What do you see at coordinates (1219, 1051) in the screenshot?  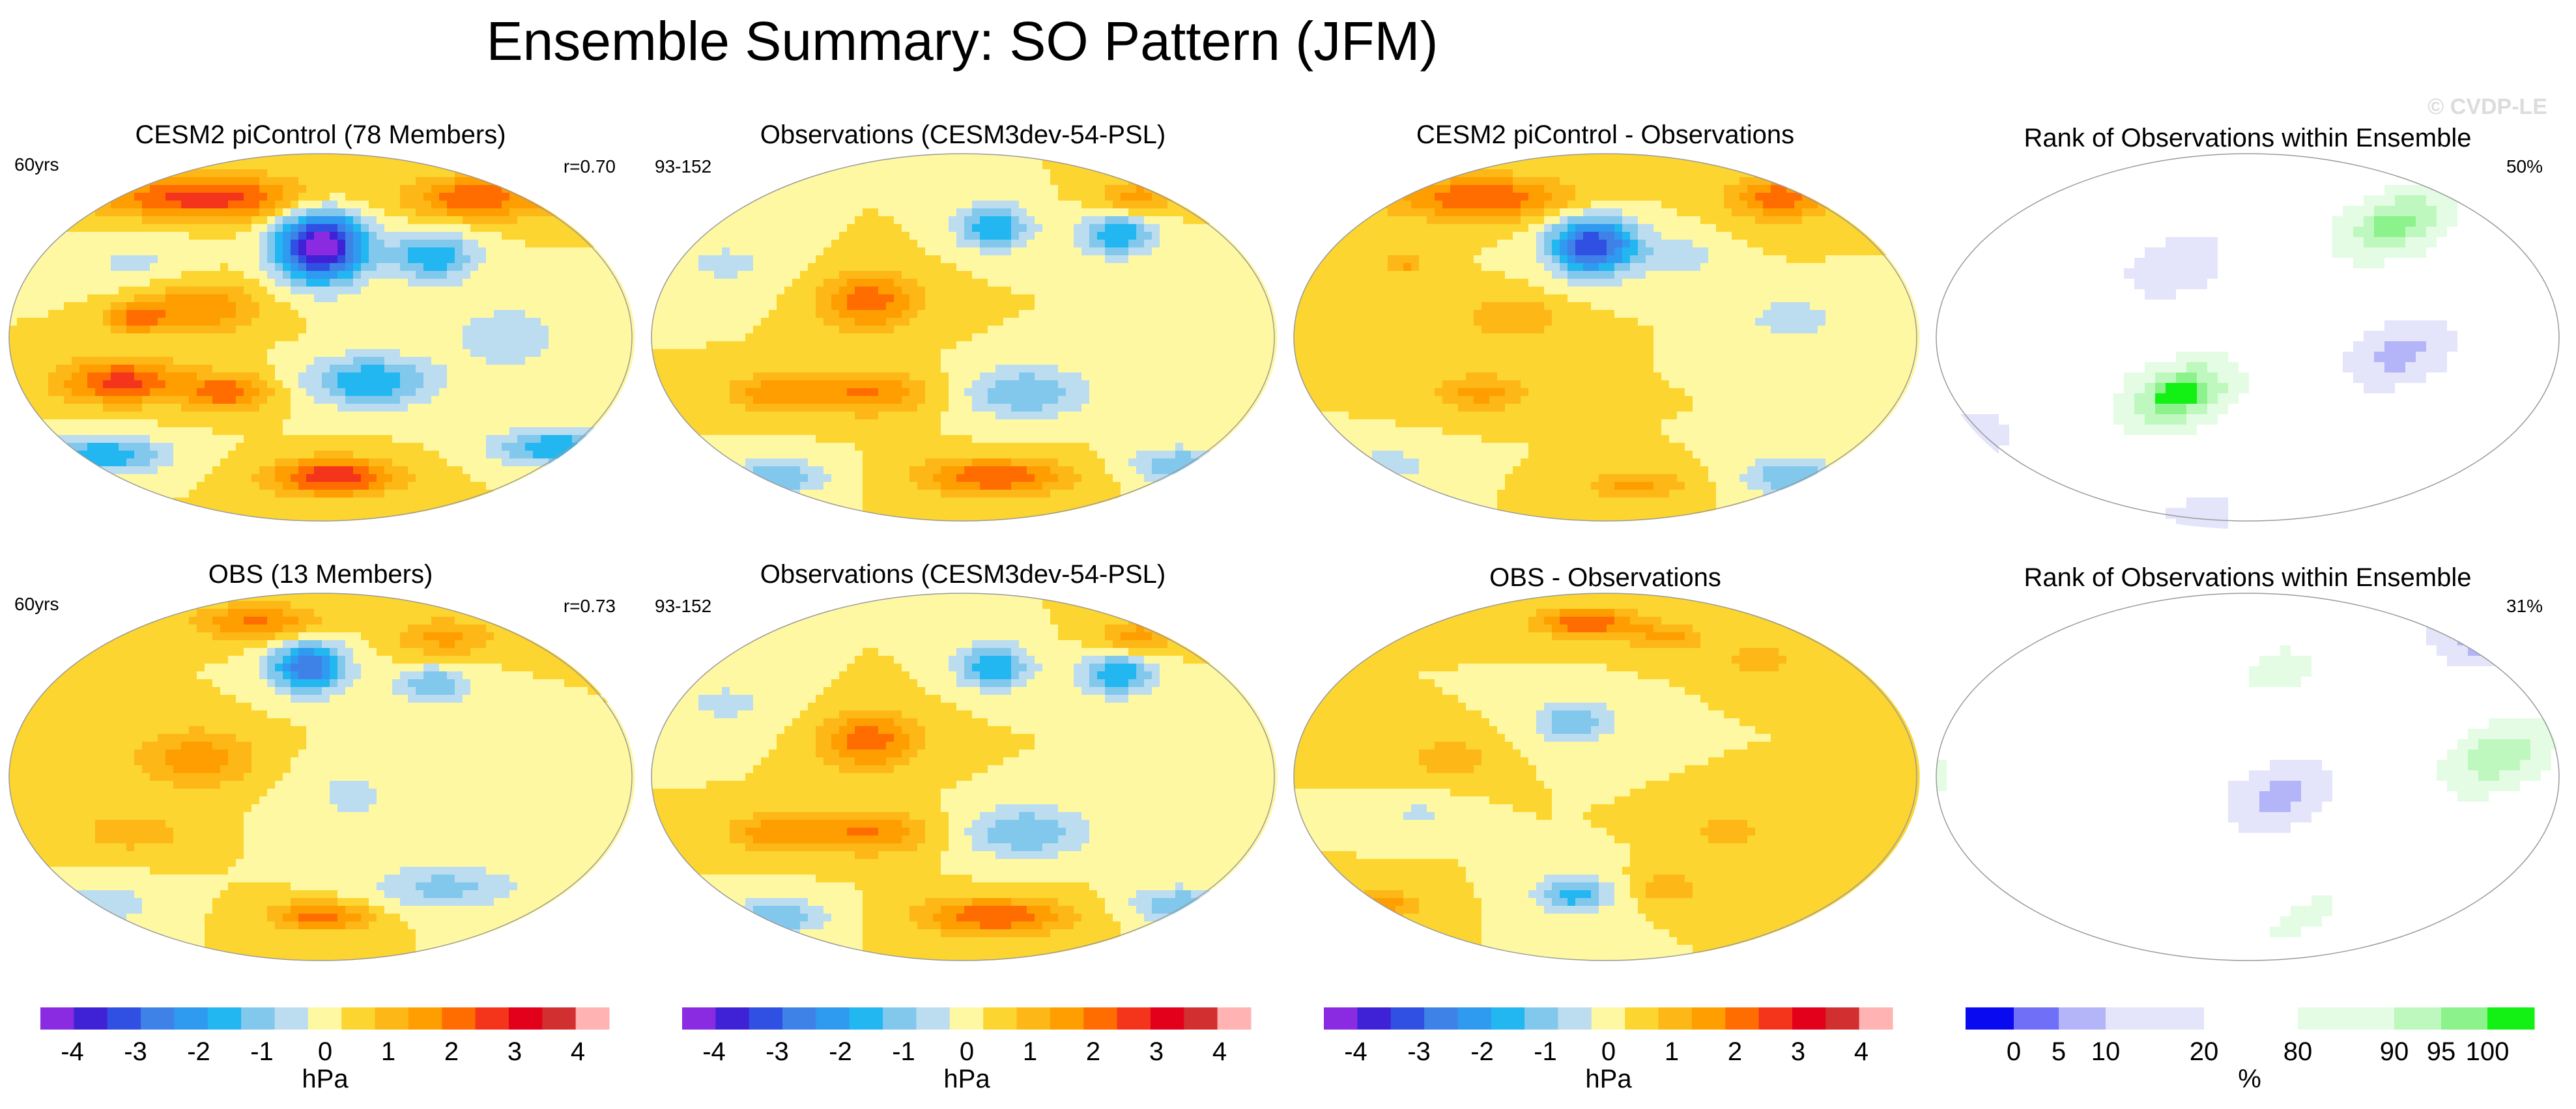 I see `colorbar-2-tick: 4` at bounding box center [1219, 1051].